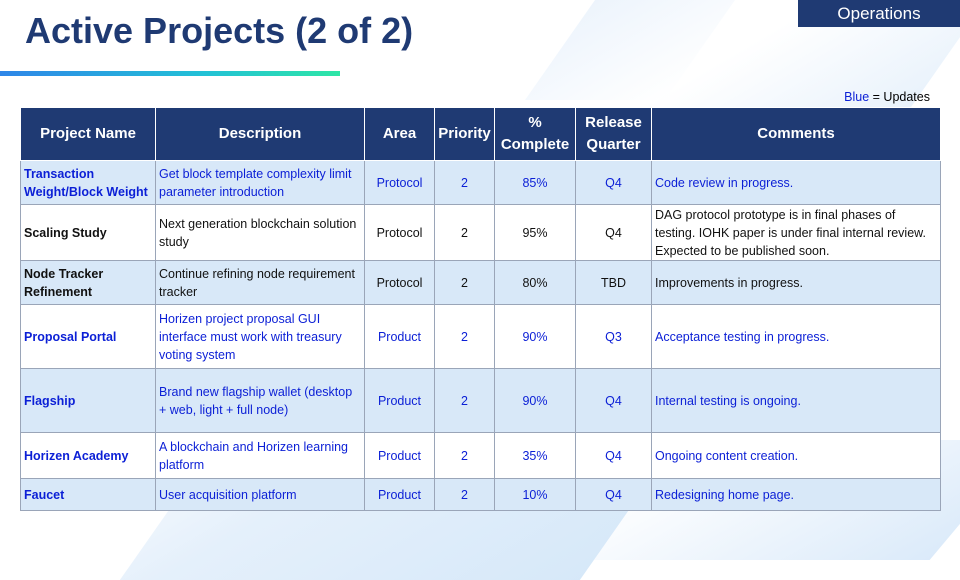 Image resolution: width=960 pixels, height=580 pixels. Describe the element at coordinates (88, 134) in the screenshot. I see `column-header: Project Name` at that location.